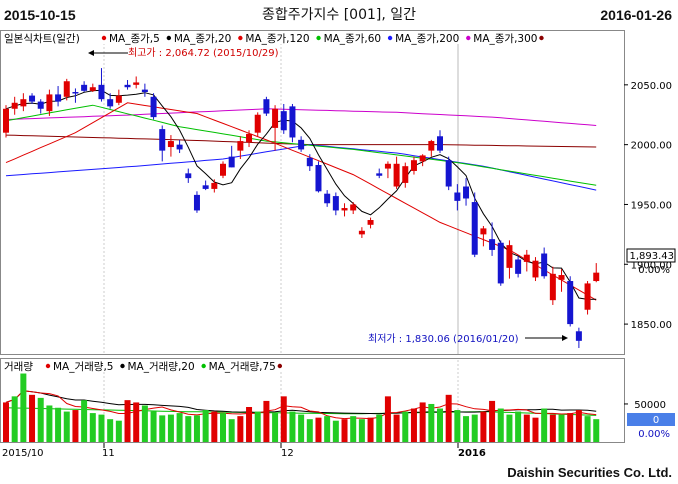  Describe the element at coordinates (654, 270) in the screenshot. I see `current-price-change: 0.00%` at that location.